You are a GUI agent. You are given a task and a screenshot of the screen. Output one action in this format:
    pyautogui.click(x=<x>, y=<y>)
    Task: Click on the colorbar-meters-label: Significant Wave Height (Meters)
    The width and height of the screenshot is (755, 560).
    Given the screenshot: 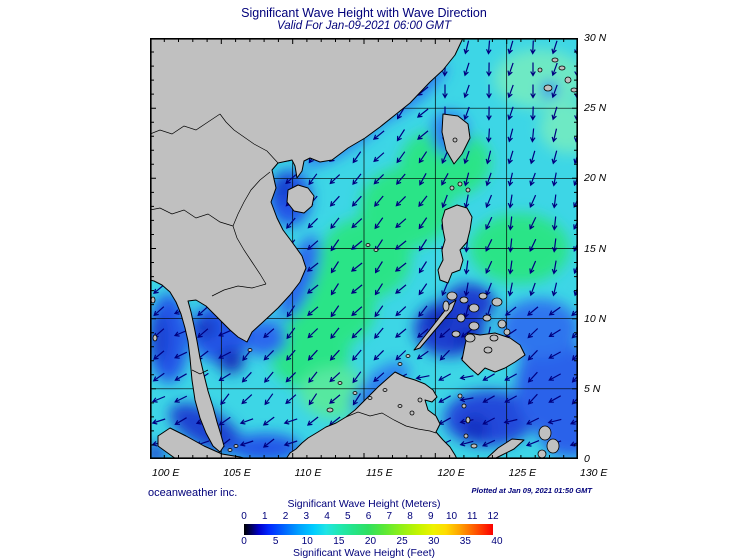 What is the action you would take?
    pyautogui.click(x=364, y=504)
    